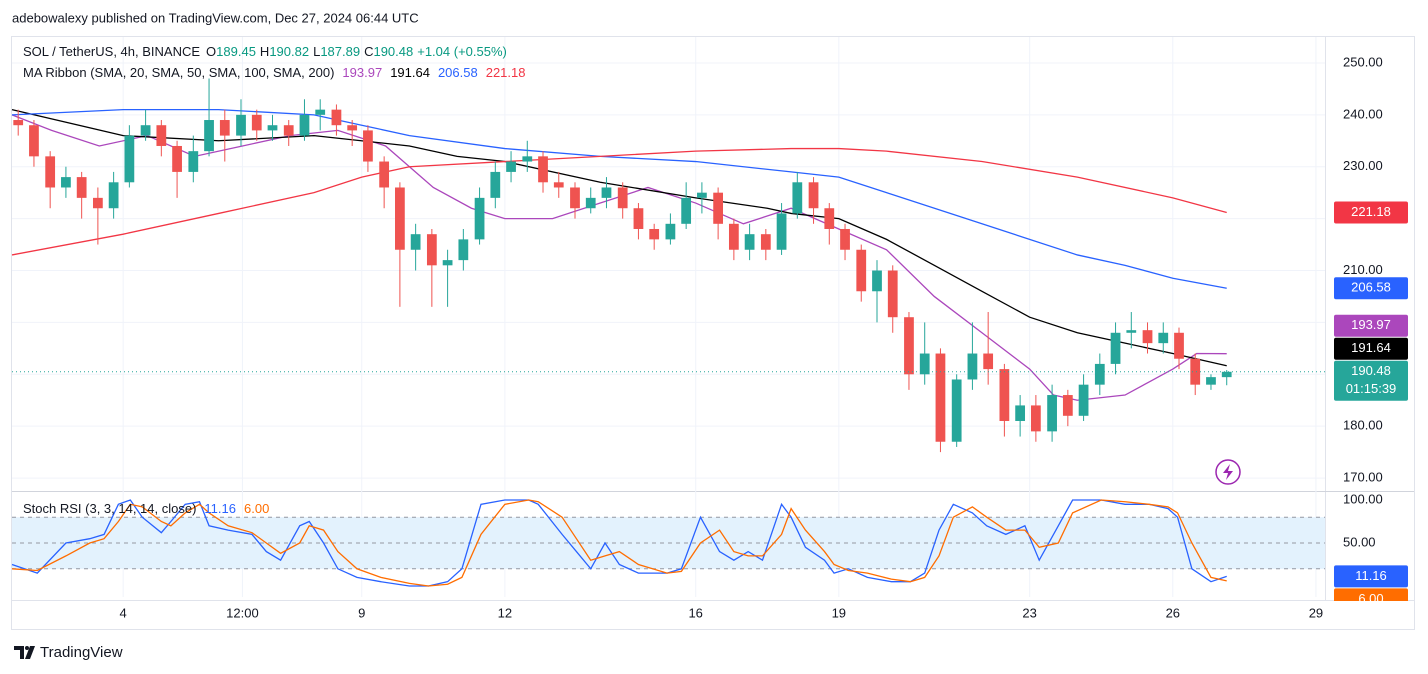 Image resolution: width=1428 pixels, height=674 pixels. I want to click on stoch-label: Stoch RSI (3, 3, 14, 14, close), so click(109, 508).